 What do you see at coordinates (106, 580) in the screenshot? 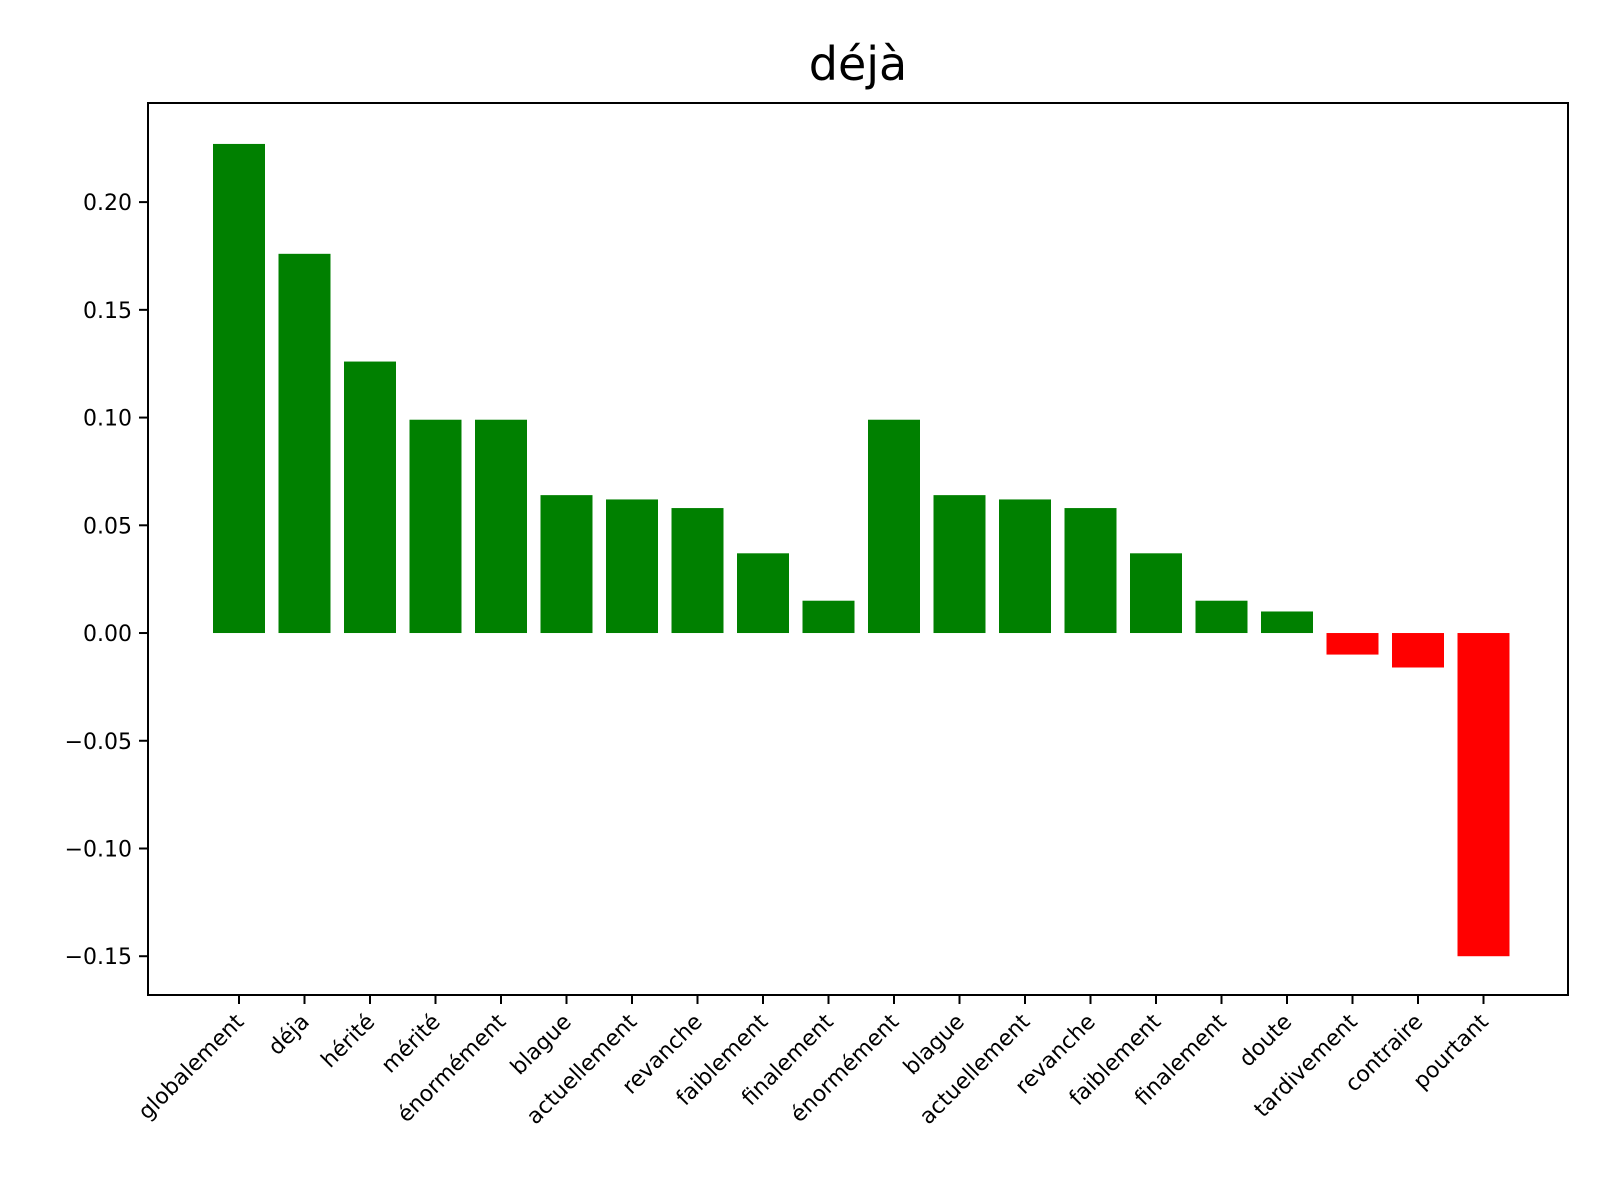
I see `y-axis: −0.15 −0.10 −0.05 0.00 0.05 0.10 0.15 0.20` at bounding box center [106, 580].